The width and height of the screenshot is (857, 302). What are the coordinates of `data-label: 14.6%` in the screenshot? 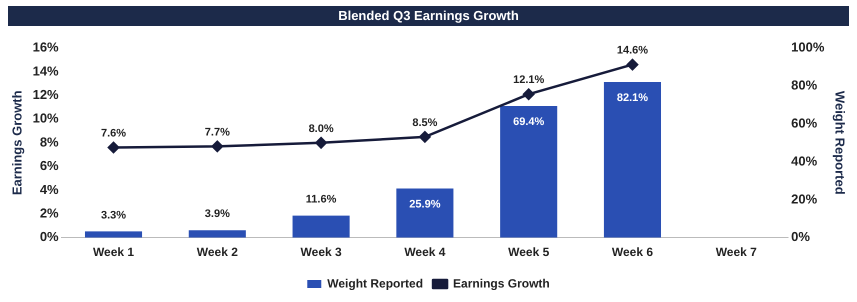 It's located at (632, 50).